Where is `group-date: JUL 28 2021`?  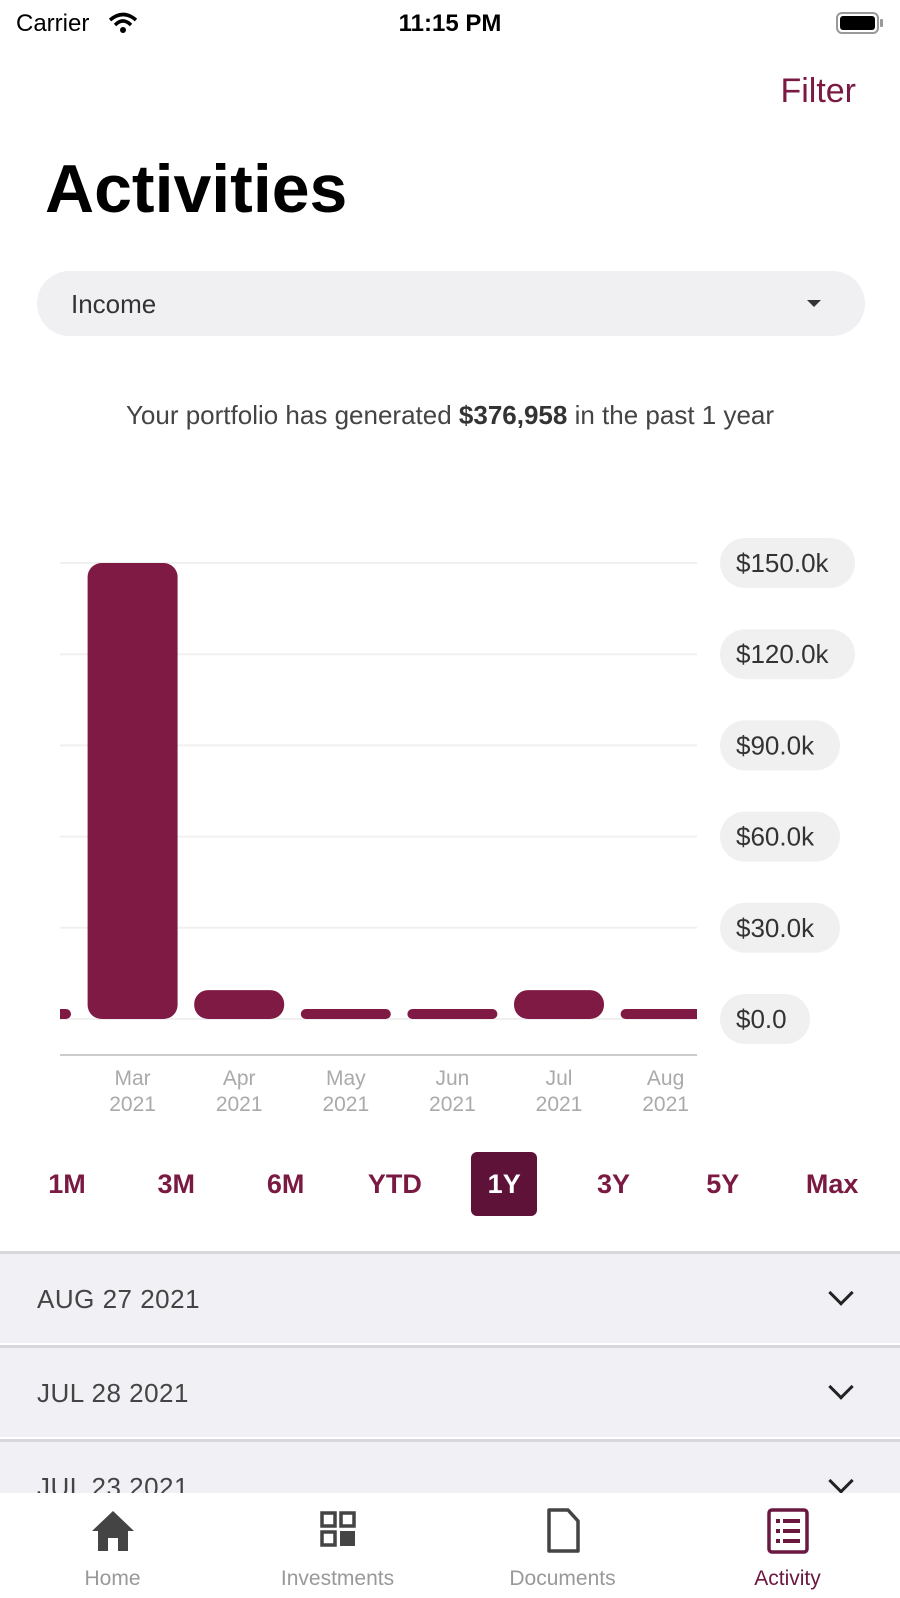 group-date: JUL 28 2021 is located at coordinates (113, 1393).